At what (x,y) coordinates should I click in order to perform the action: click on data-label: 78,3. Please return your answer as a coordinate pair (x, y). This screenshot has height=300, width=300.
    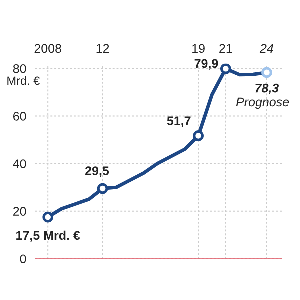
    Looking at the image, I should click on (267, 89).